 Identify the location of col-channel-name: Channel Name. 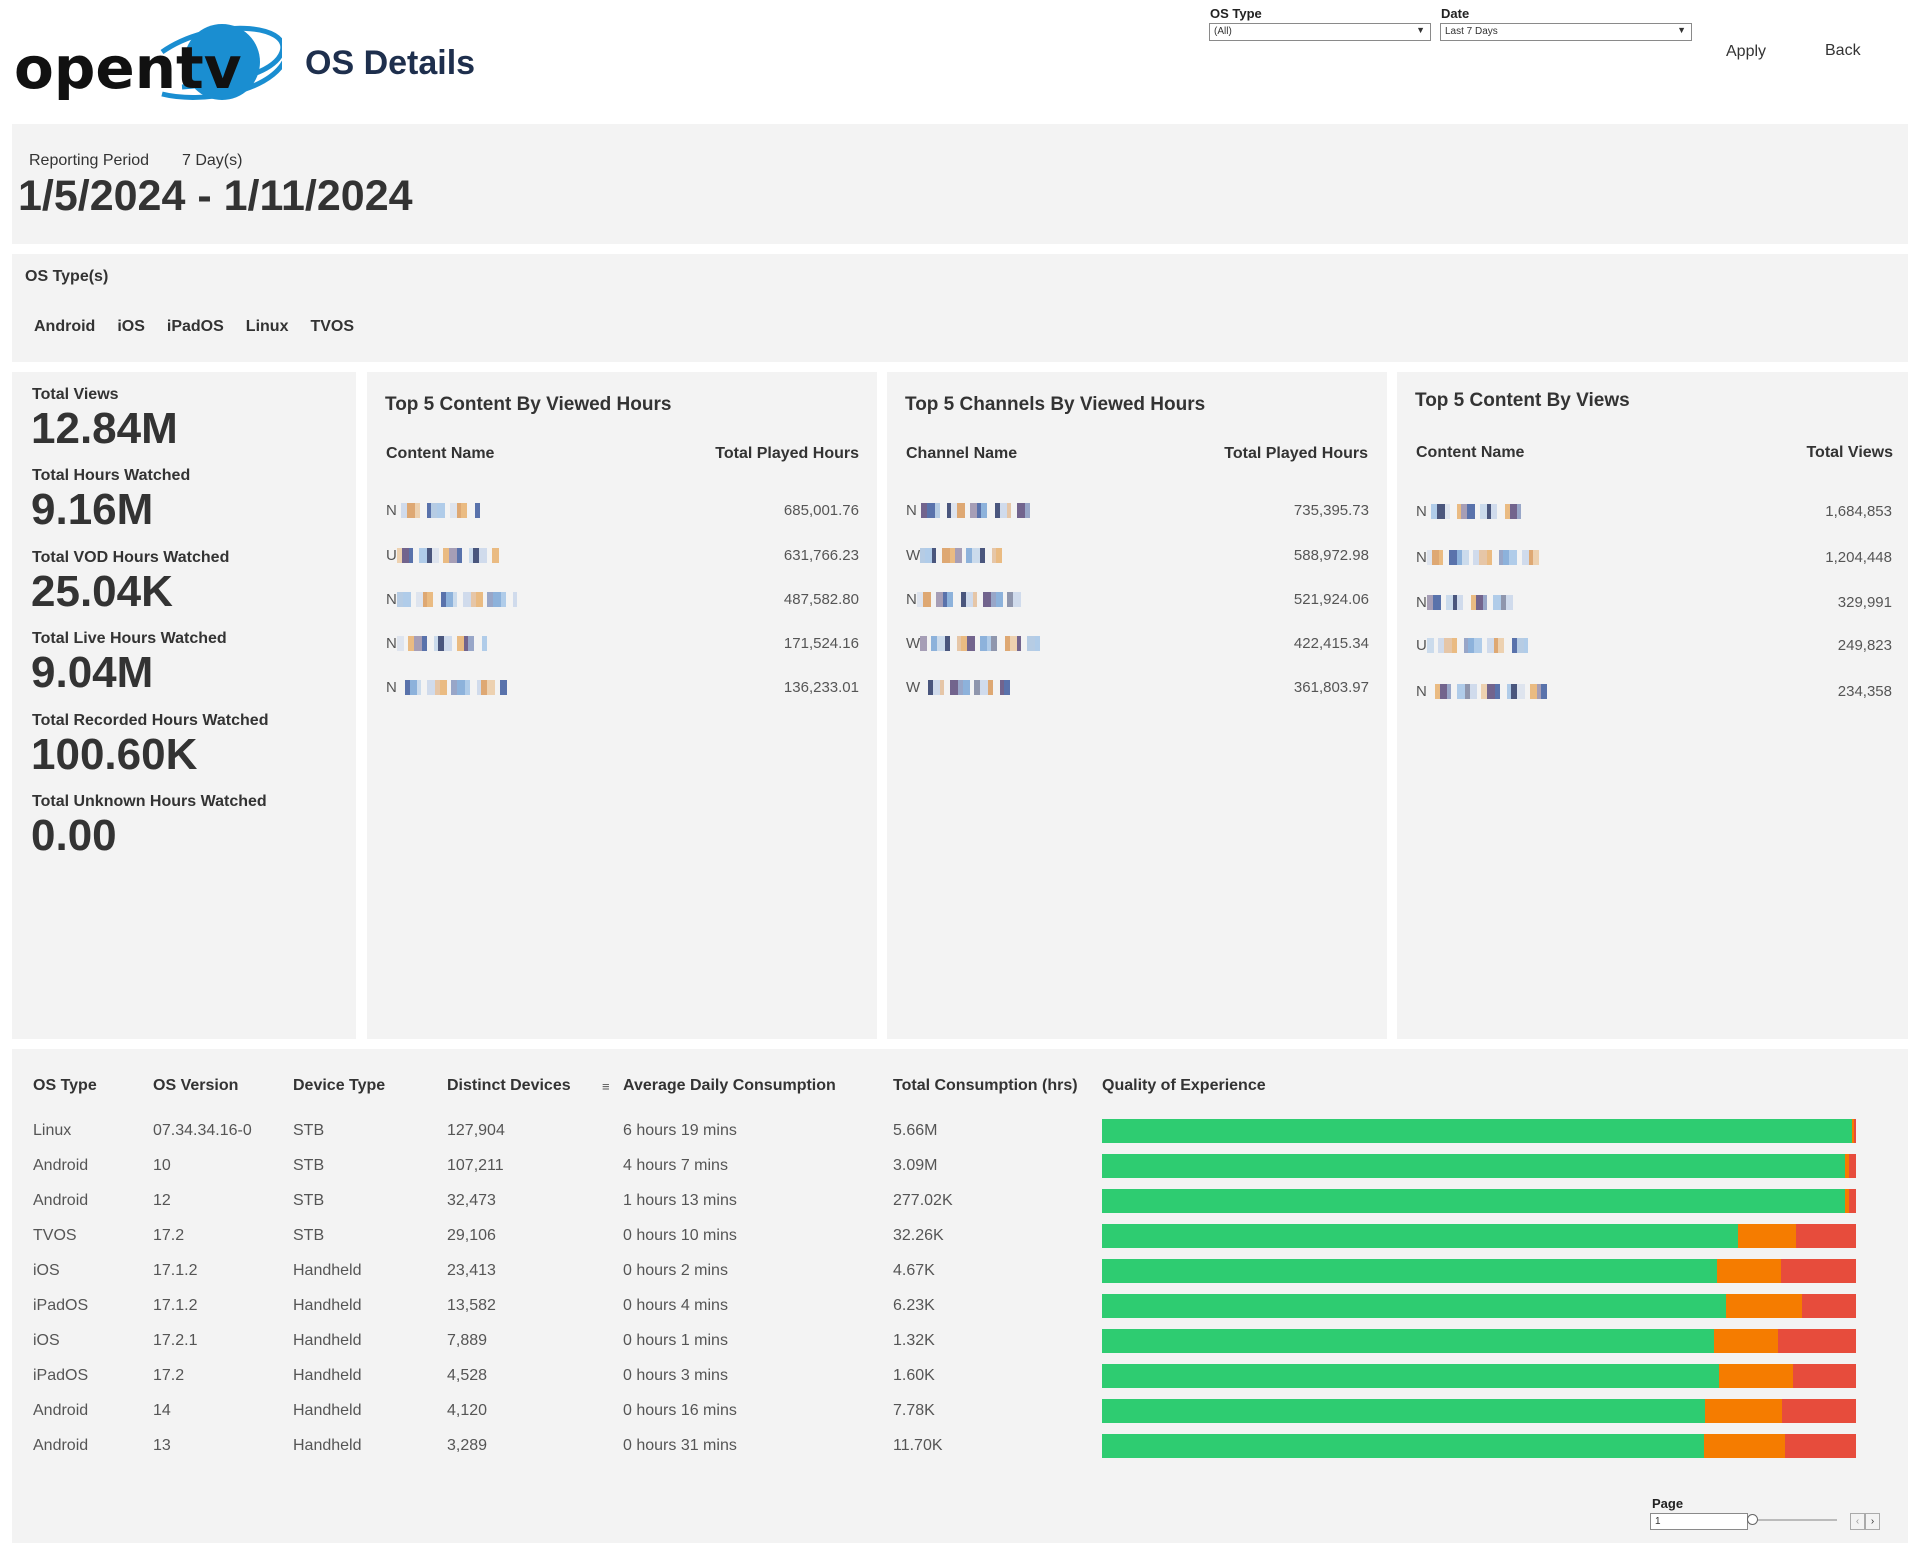
(962, 453).